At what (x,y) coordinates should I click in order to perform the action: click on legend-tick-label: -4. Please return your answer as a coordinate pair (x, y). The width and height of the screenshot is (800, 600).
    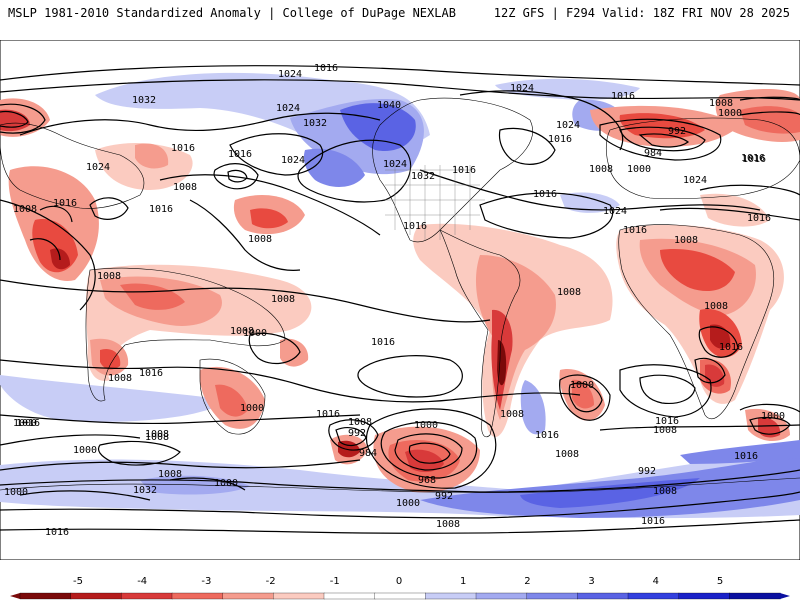
    Looking at the image, I should click on (142, 581).